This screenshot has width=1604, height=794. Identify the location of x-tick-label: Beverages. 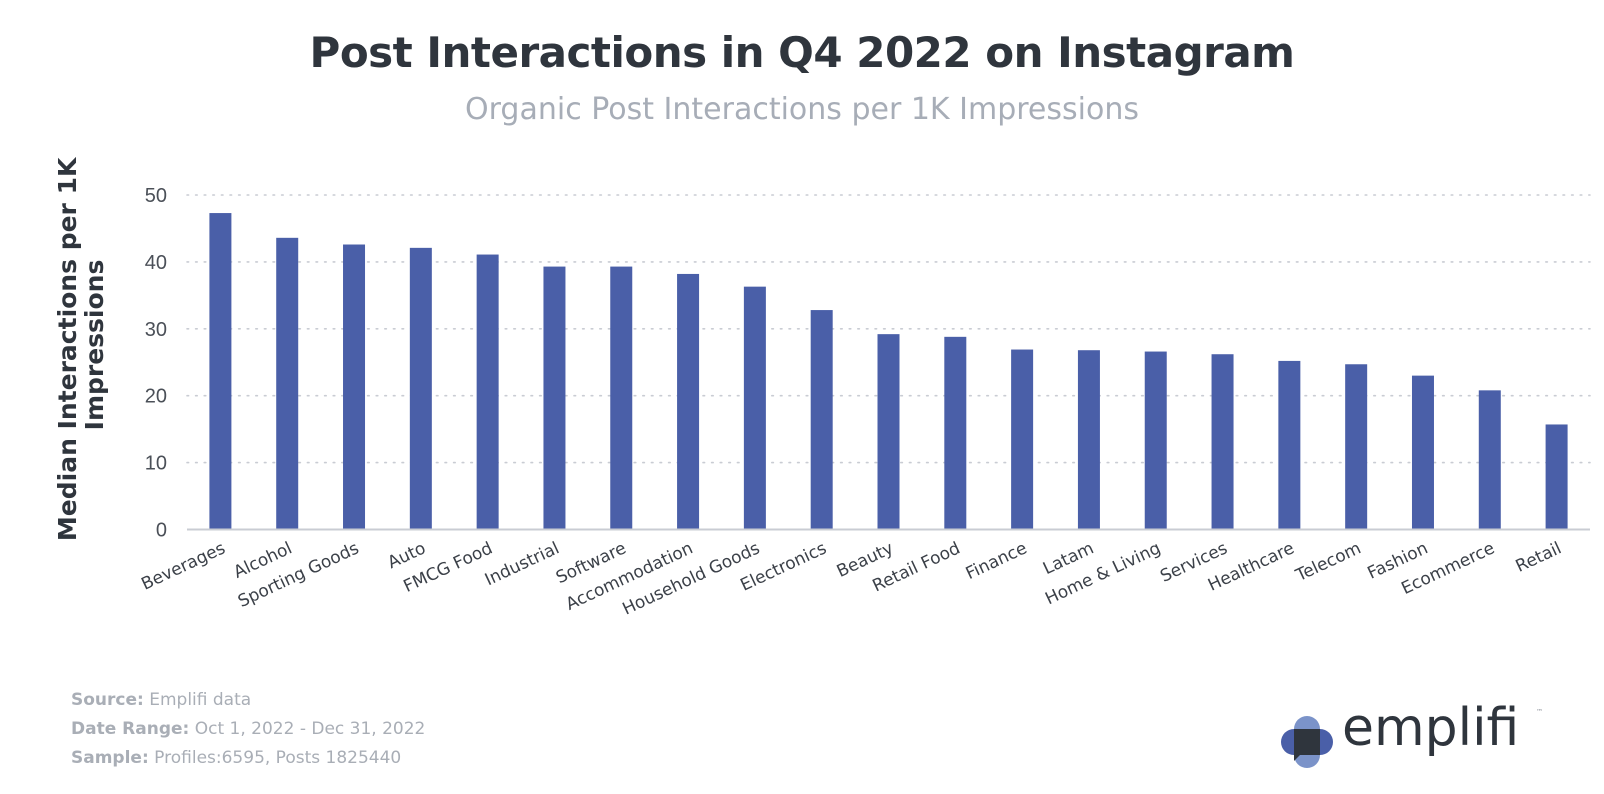
(183, 566).